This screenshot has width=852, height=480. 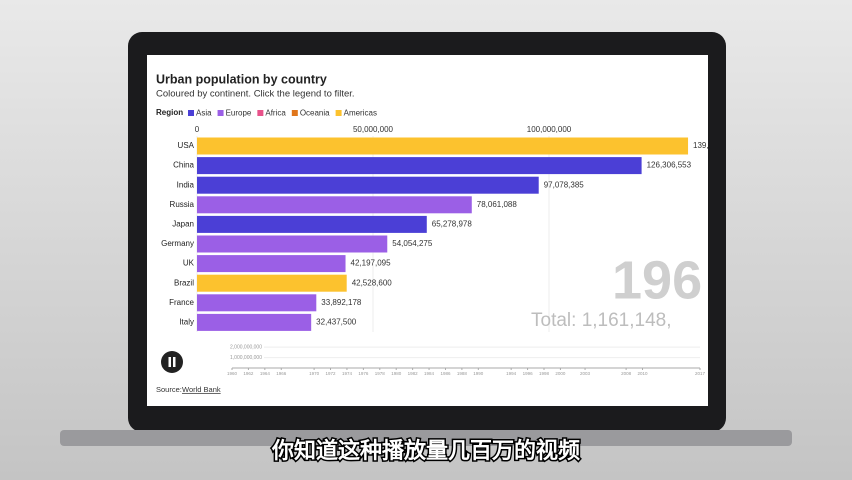 What do you see at coordinates (601, 320) in the screenshot?
I see `total-label: Total: 1,161,148,` at bounding box center [601, 320].